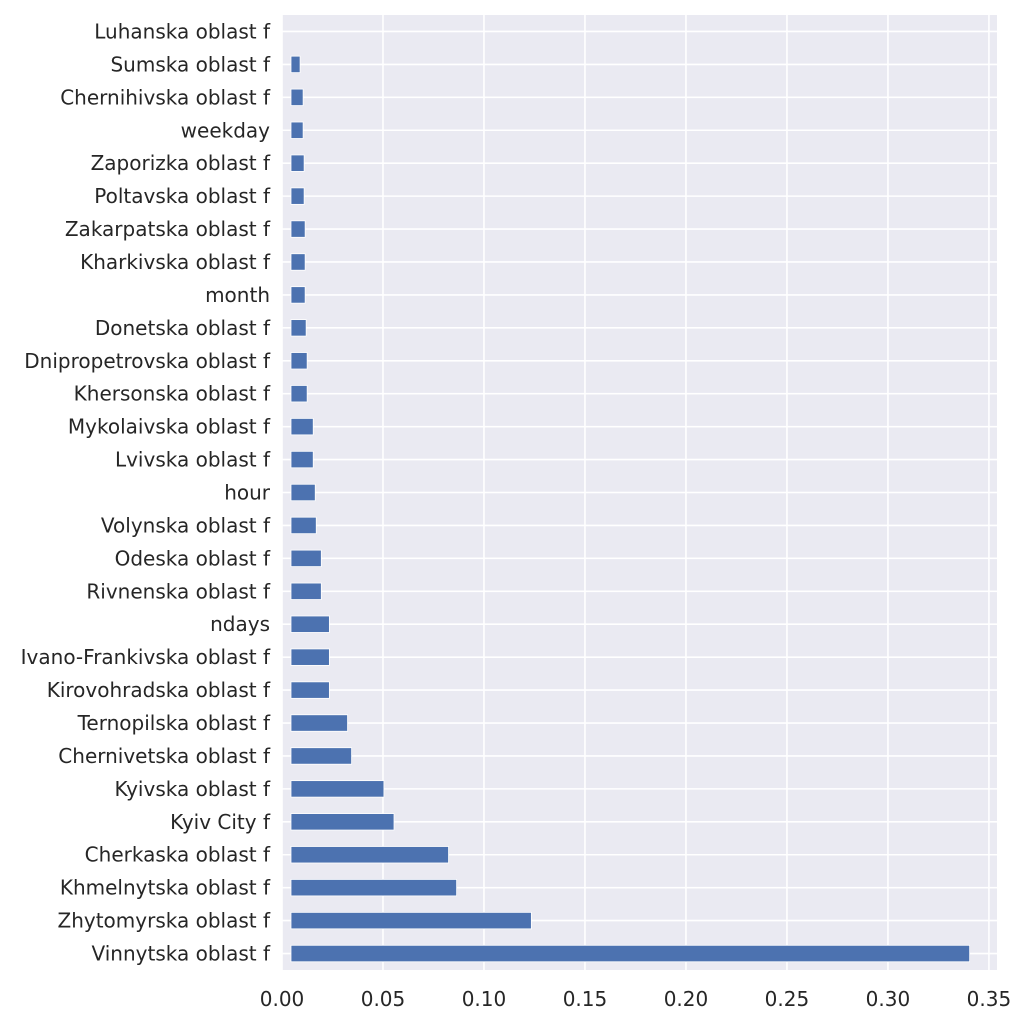 The image size is (1027, 1025). Describe the element at coordinates (888, 999) in the screenshot. I see `x-tick-label: 0.30` at that location.